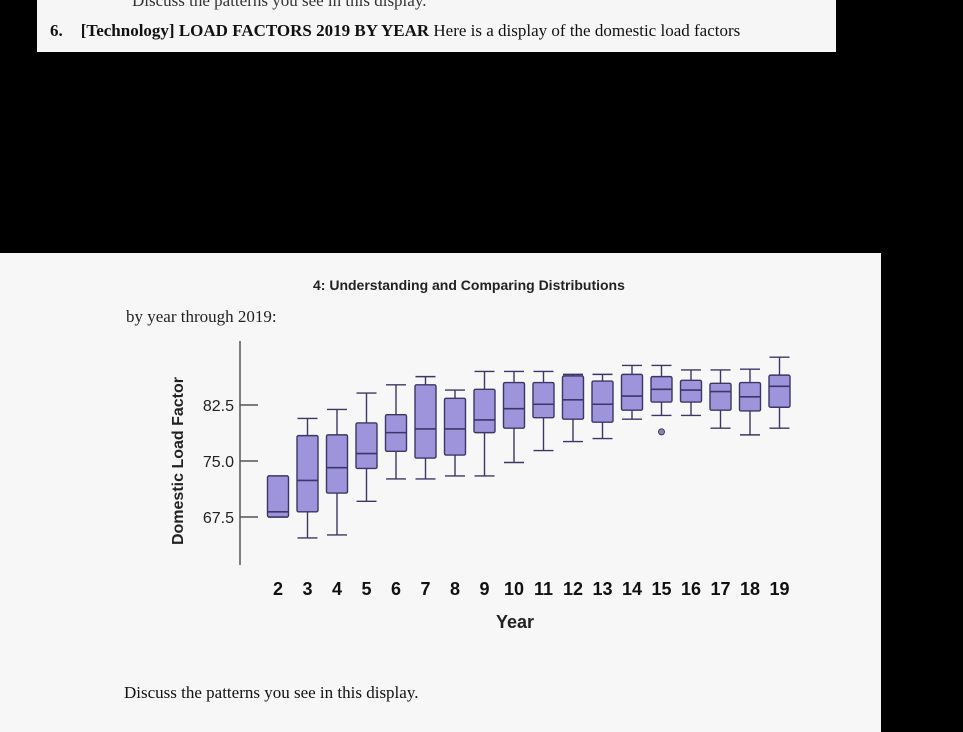 The image size is (963, 732). I want to click on y-axis-label: Domestic Load Factor, so click(178, 461).